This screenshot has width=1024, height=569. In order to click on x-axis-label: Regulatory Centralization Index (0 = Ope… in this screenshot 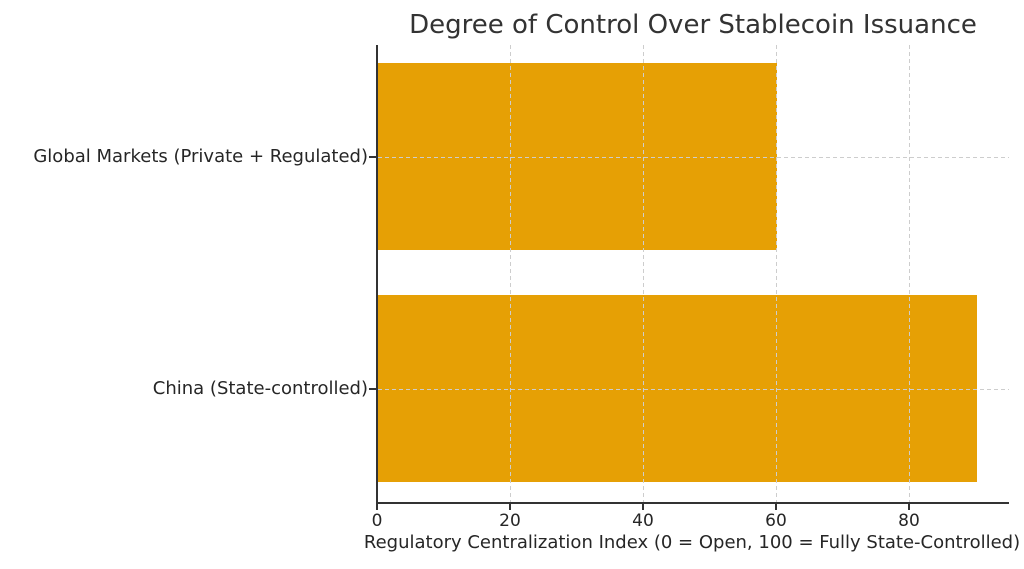, I will do `click(692, 542)`.